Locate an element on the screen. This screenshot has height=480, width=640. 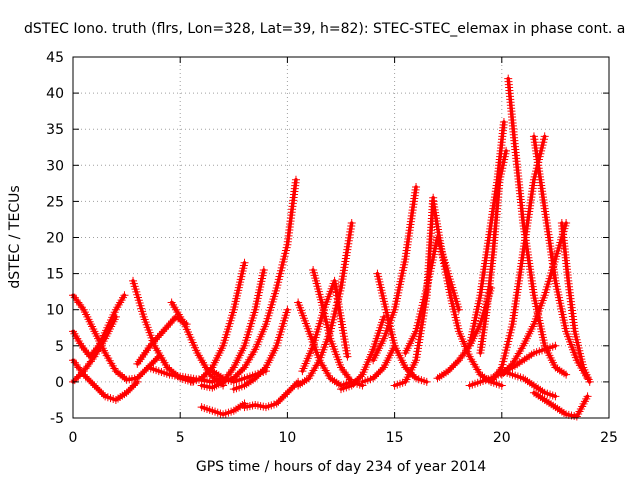
y-tick-label: 15 is located at coordinates (55, 275).